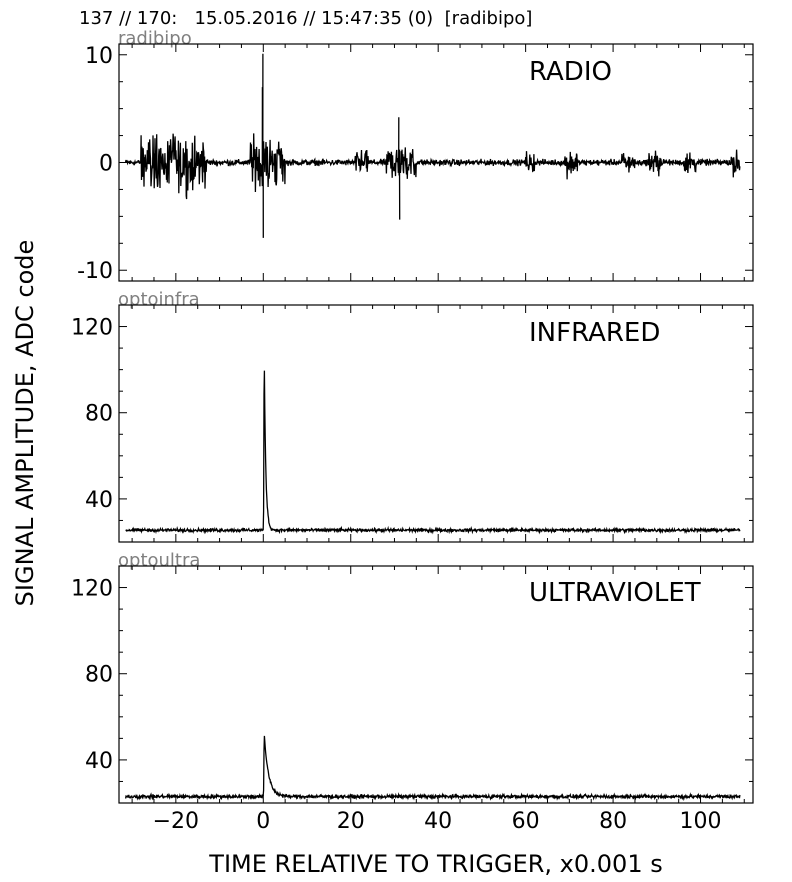 The height and width of the screenshot is (882, 792). I want to click on x-tick-label: 100, so click(701, 821).